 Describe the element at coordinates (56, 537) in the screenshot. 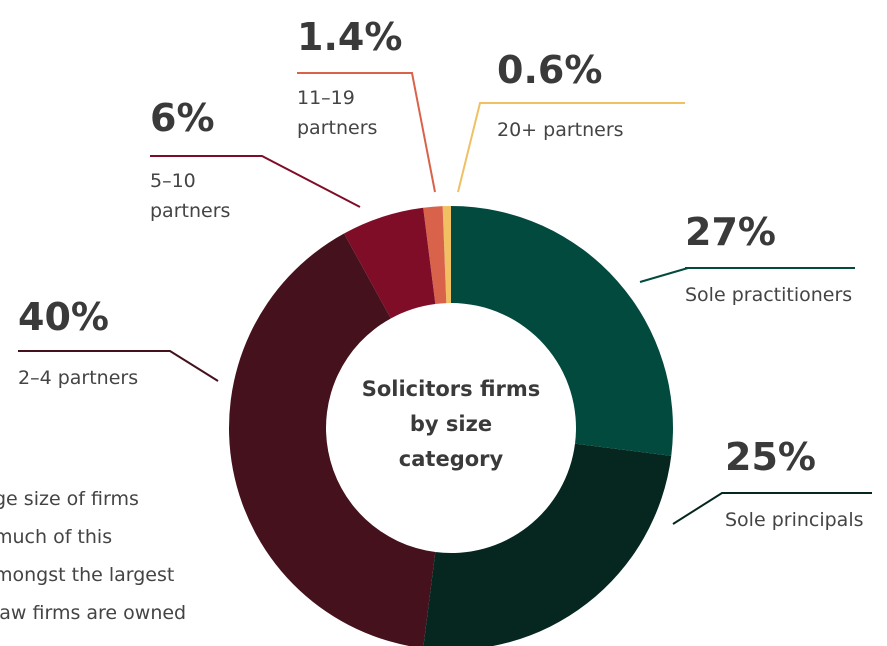

I see `body-text-line: much of this` at that location.